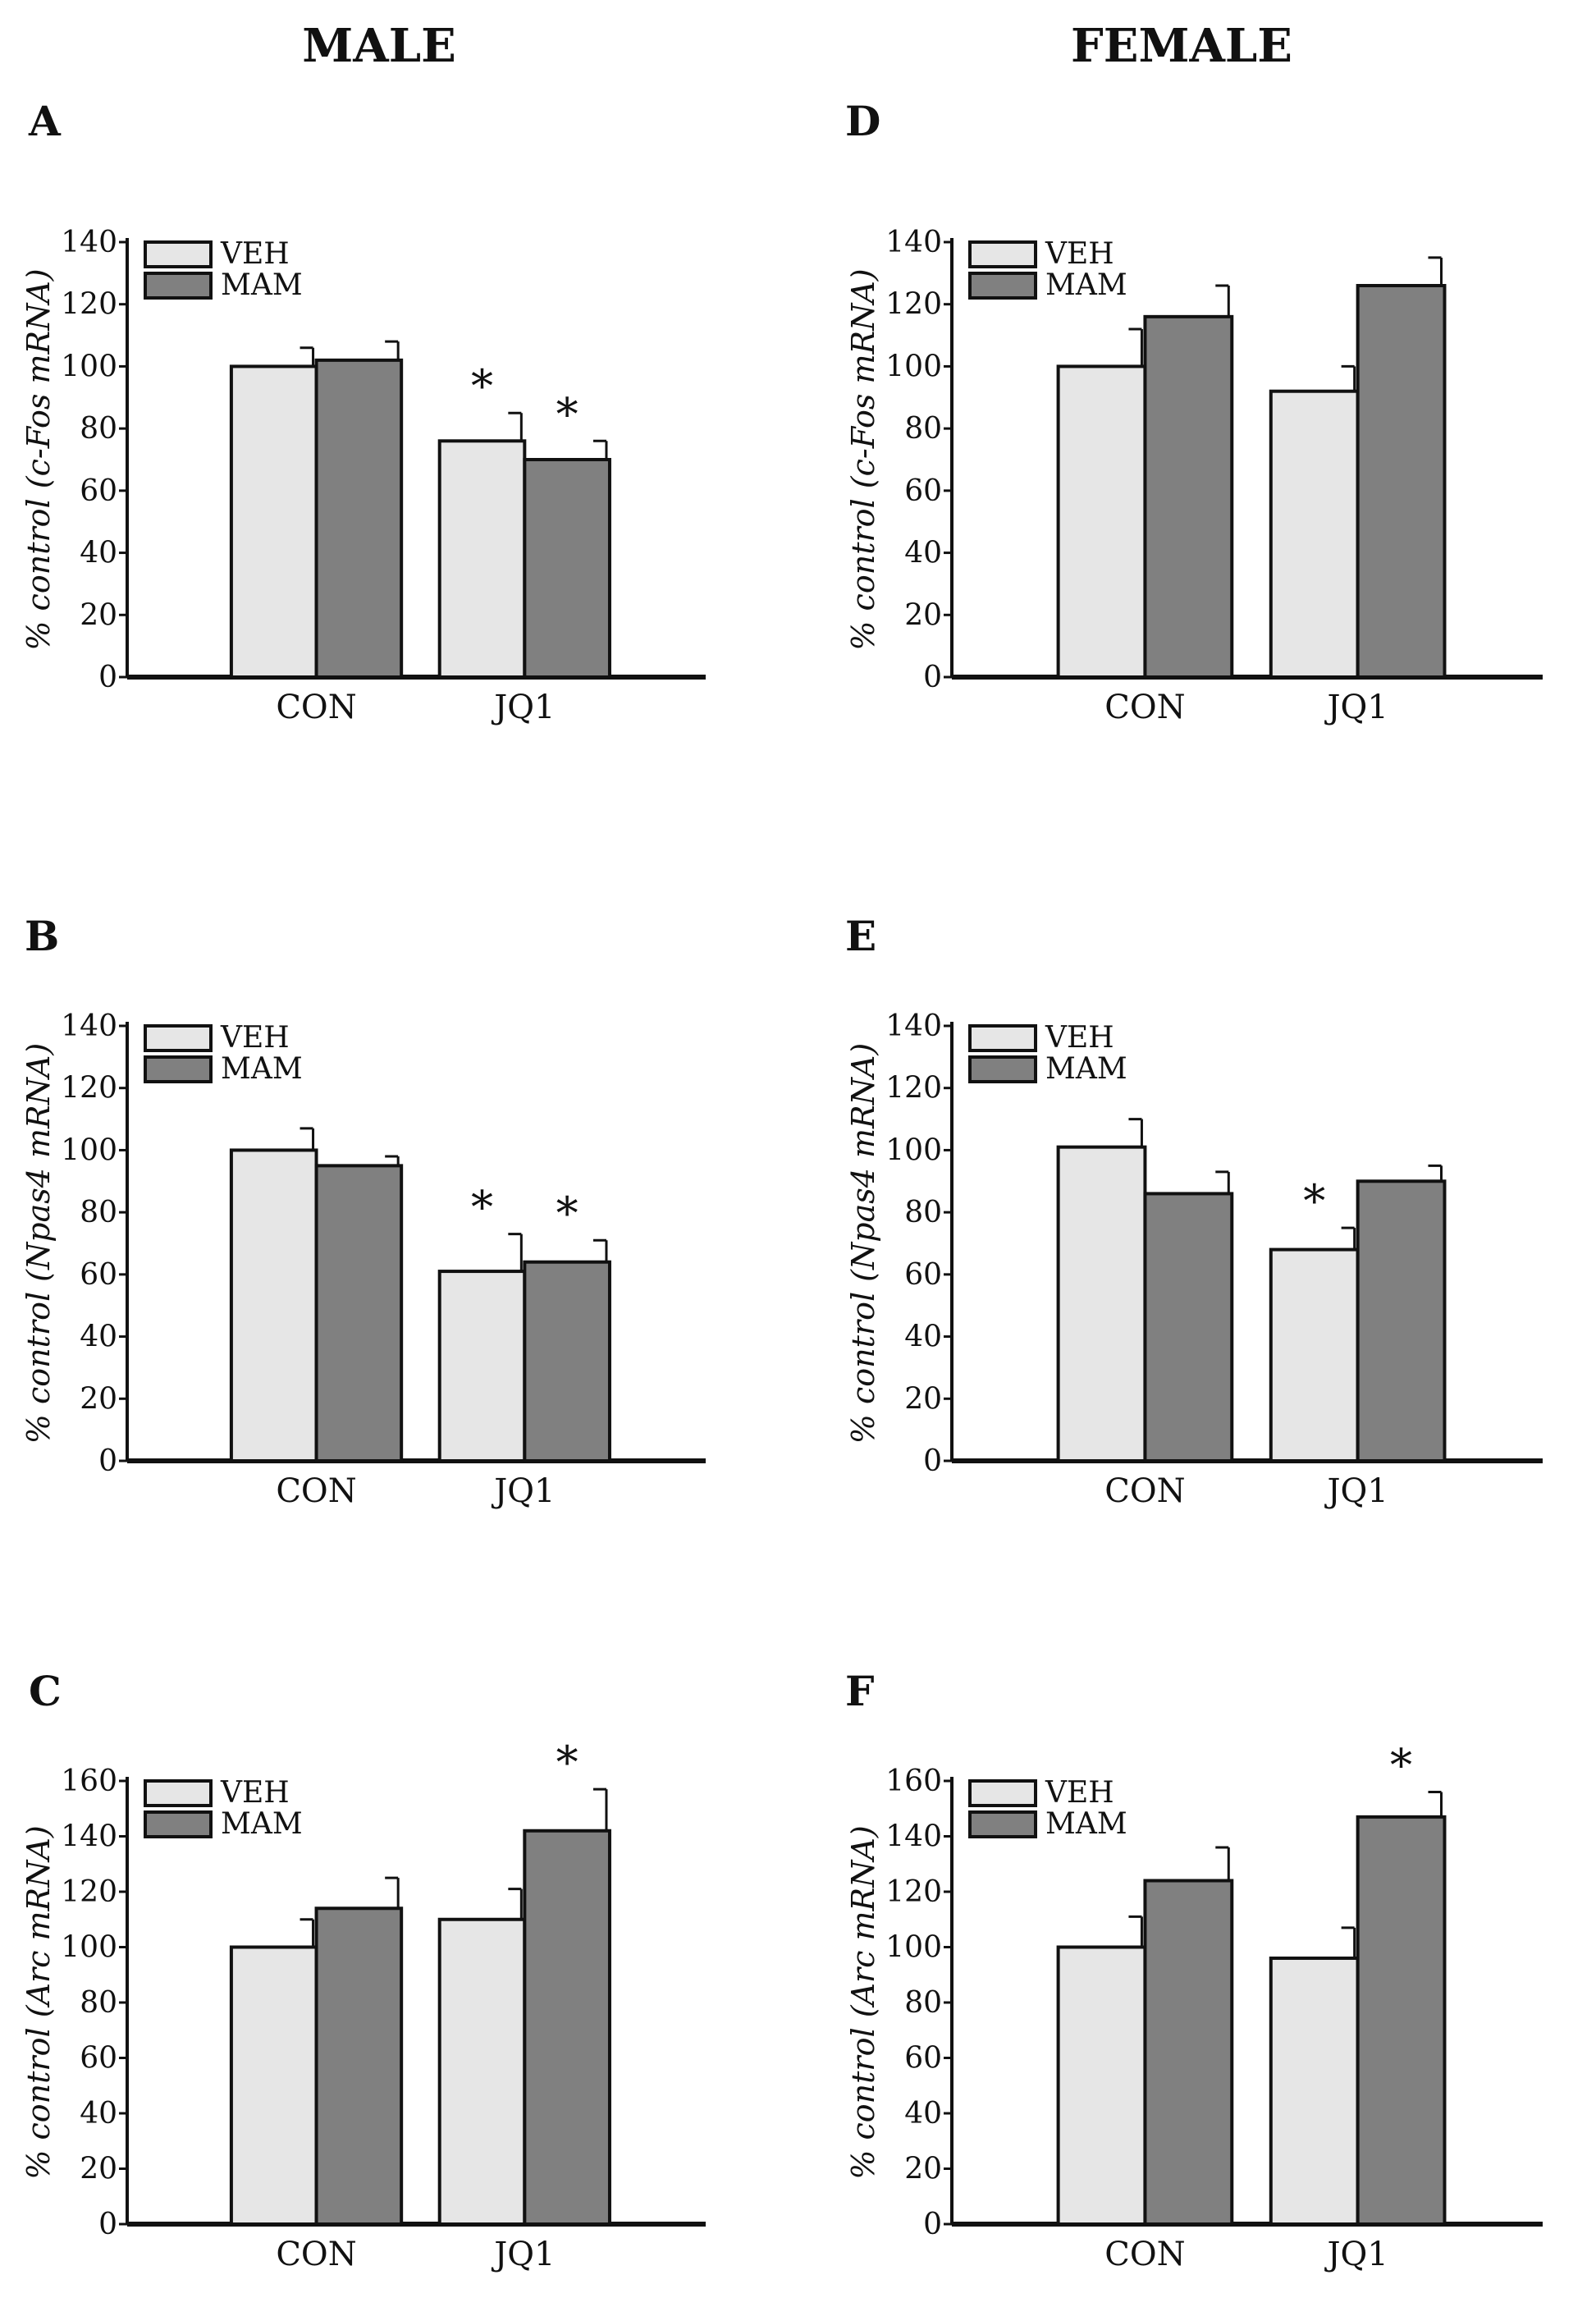 This screenshot has height=2307, width=1596. I want to click on y-axis-label: % control (c-Fos mRNA), so click(863, 459).